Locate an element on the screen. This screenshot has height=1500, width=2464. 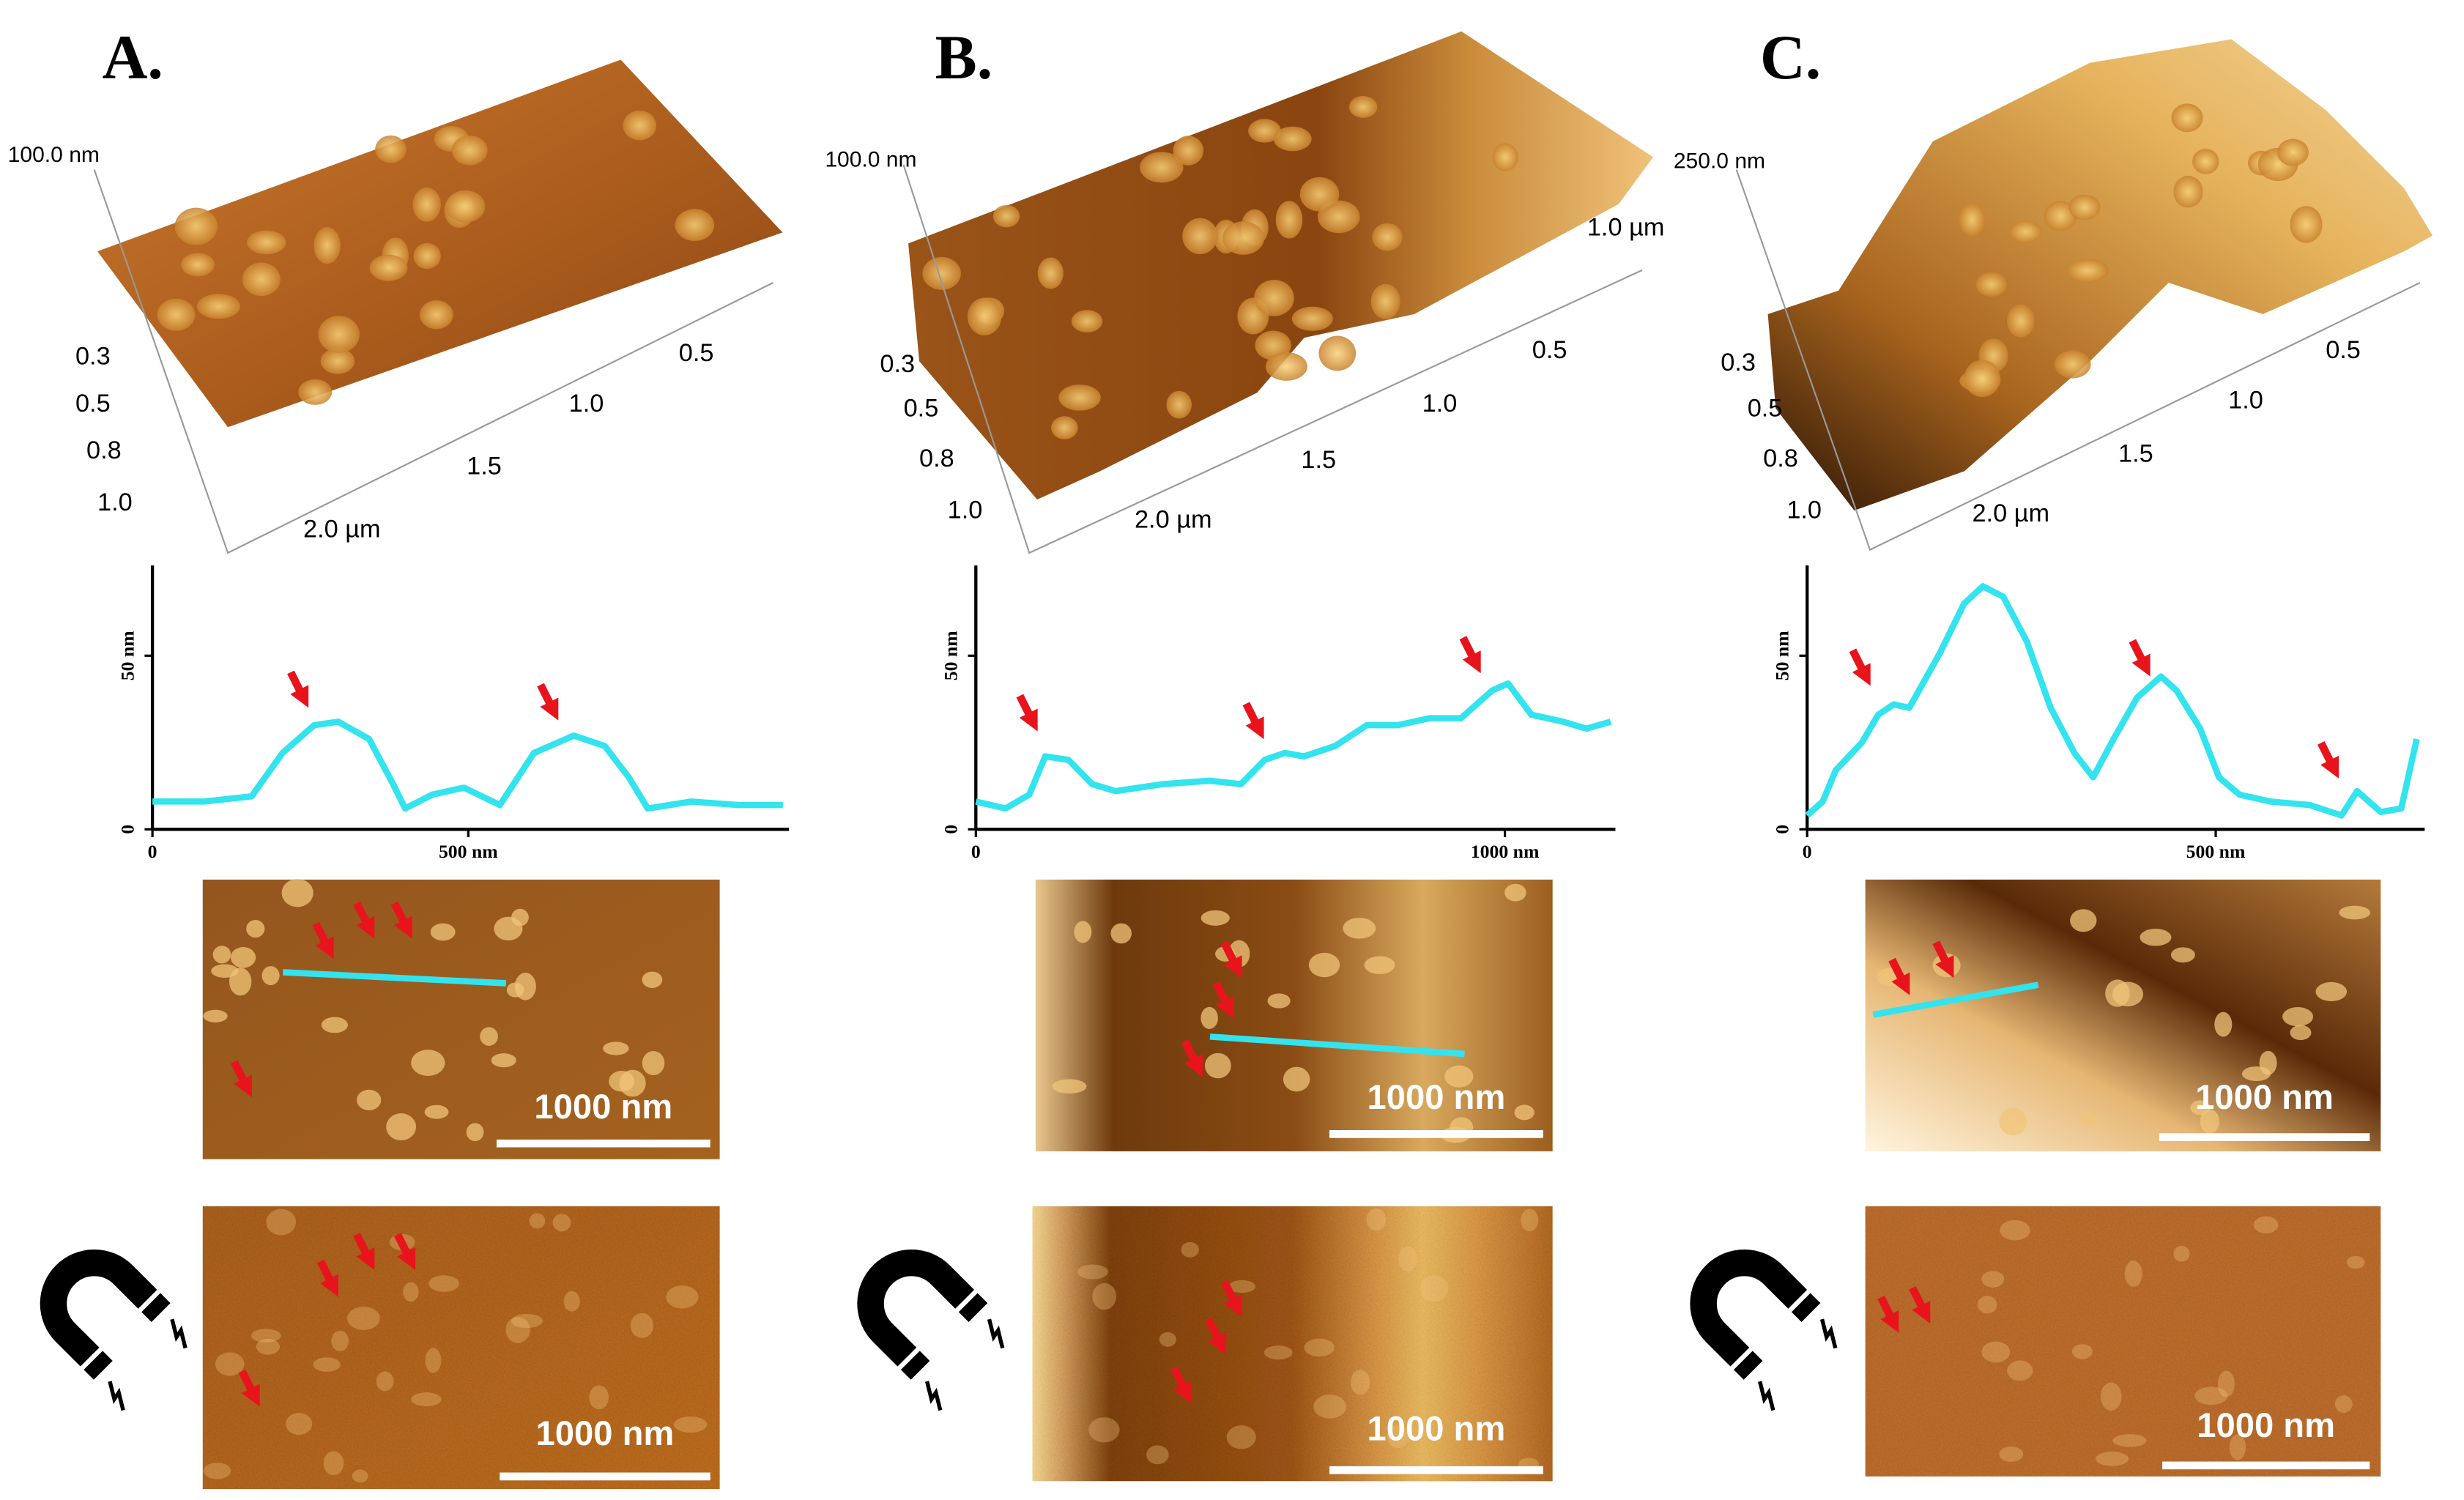
surface is located at coordinates (440, 243).